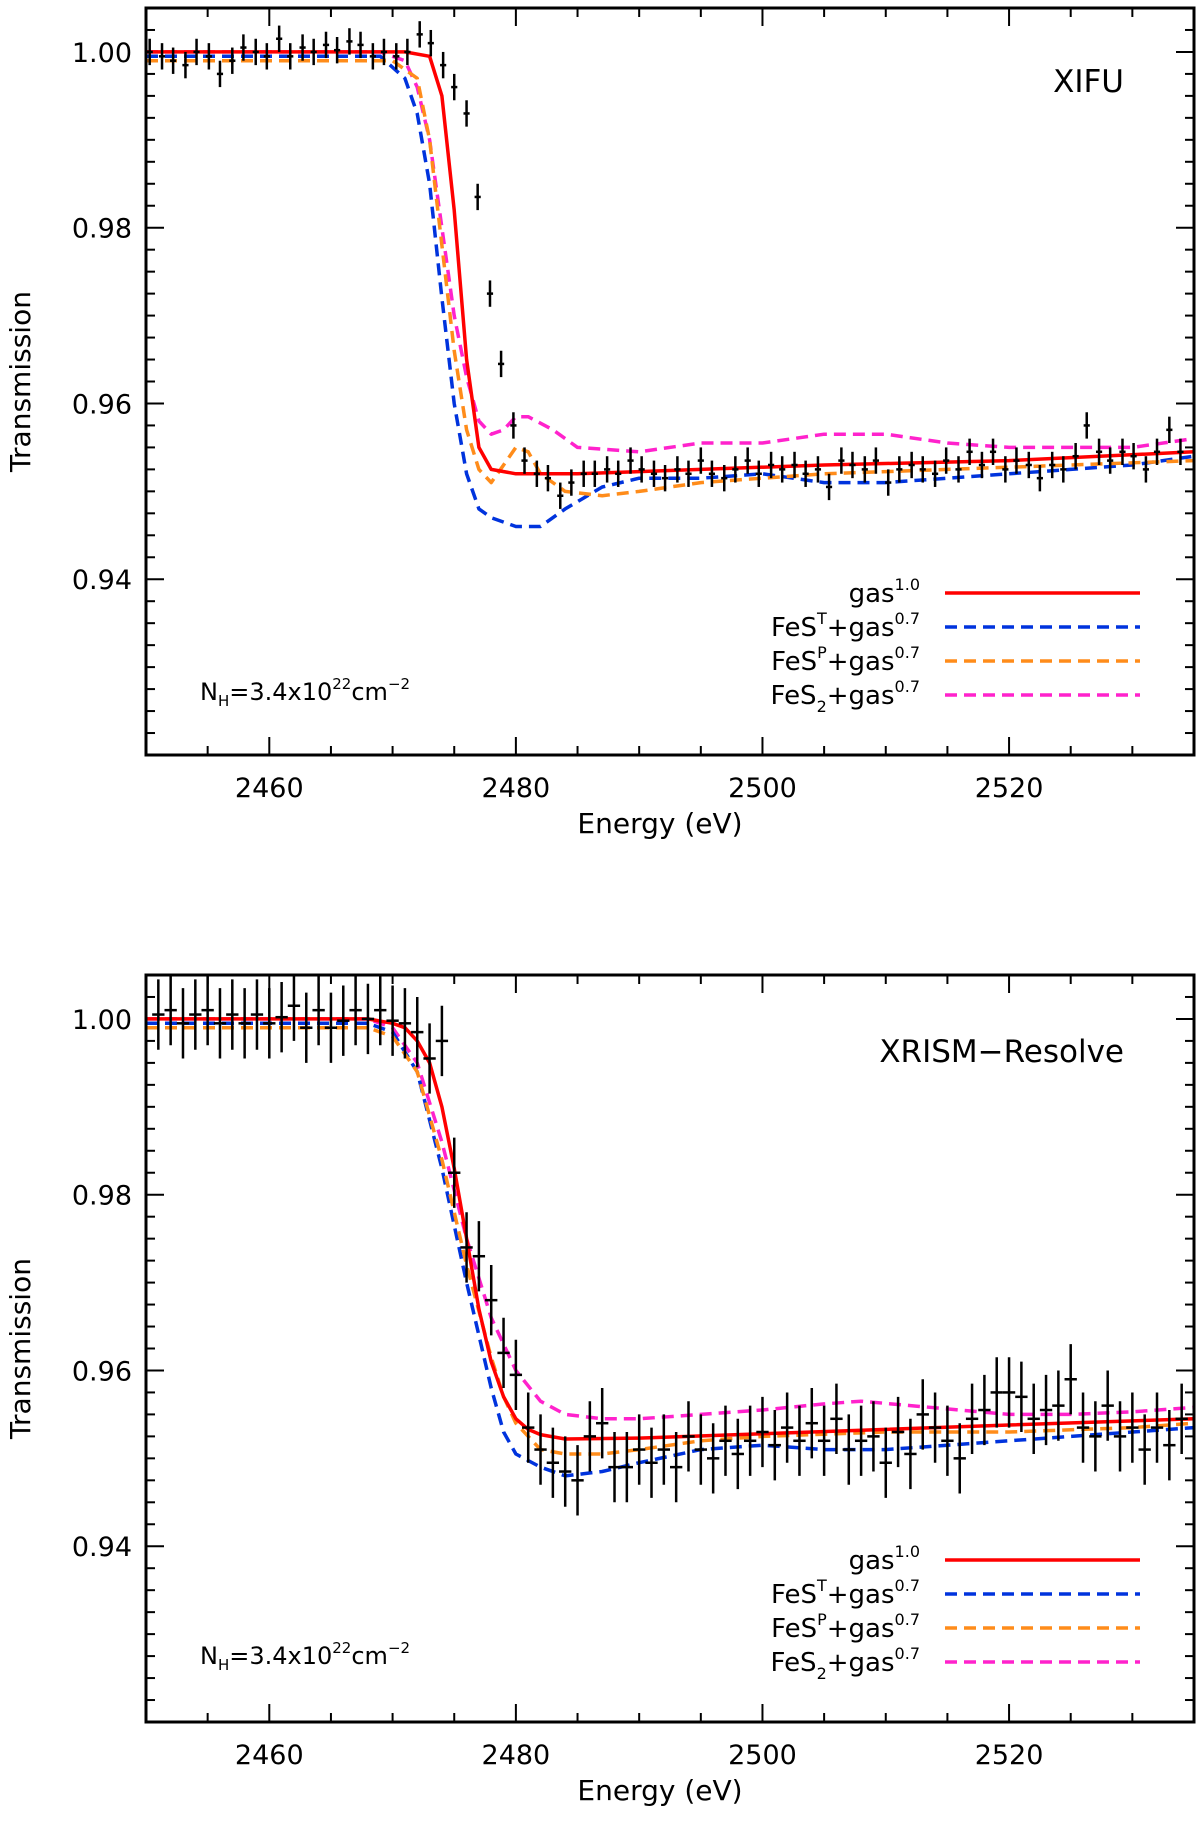  I want to click on y-tick-label: 0.96, so click(102, 1371).